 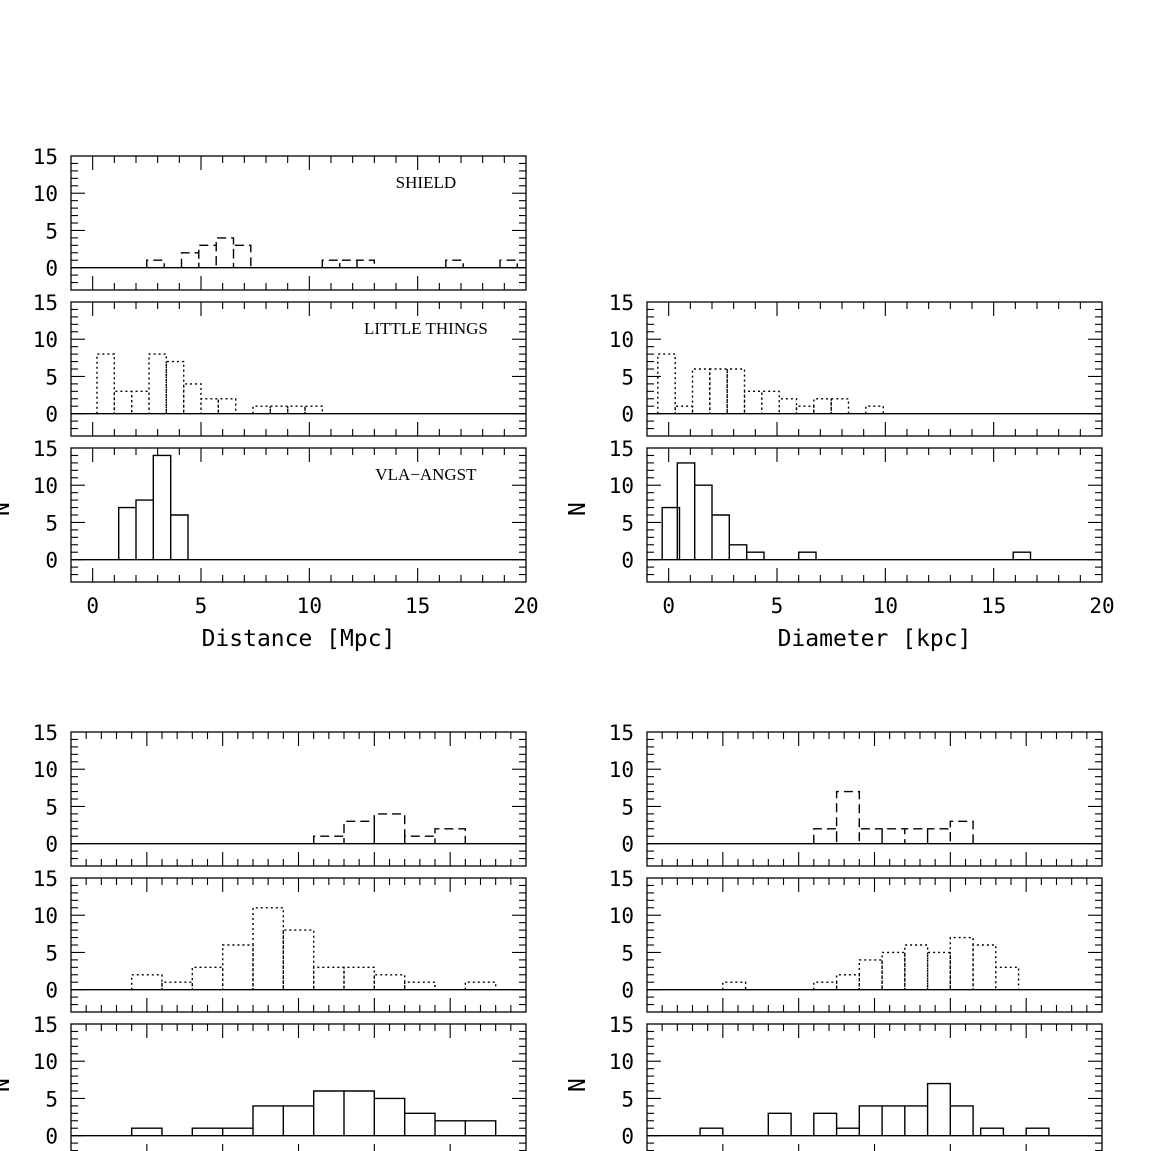 I want to click on panel-title: VLA−ANGST, so click(x=426, y=474).